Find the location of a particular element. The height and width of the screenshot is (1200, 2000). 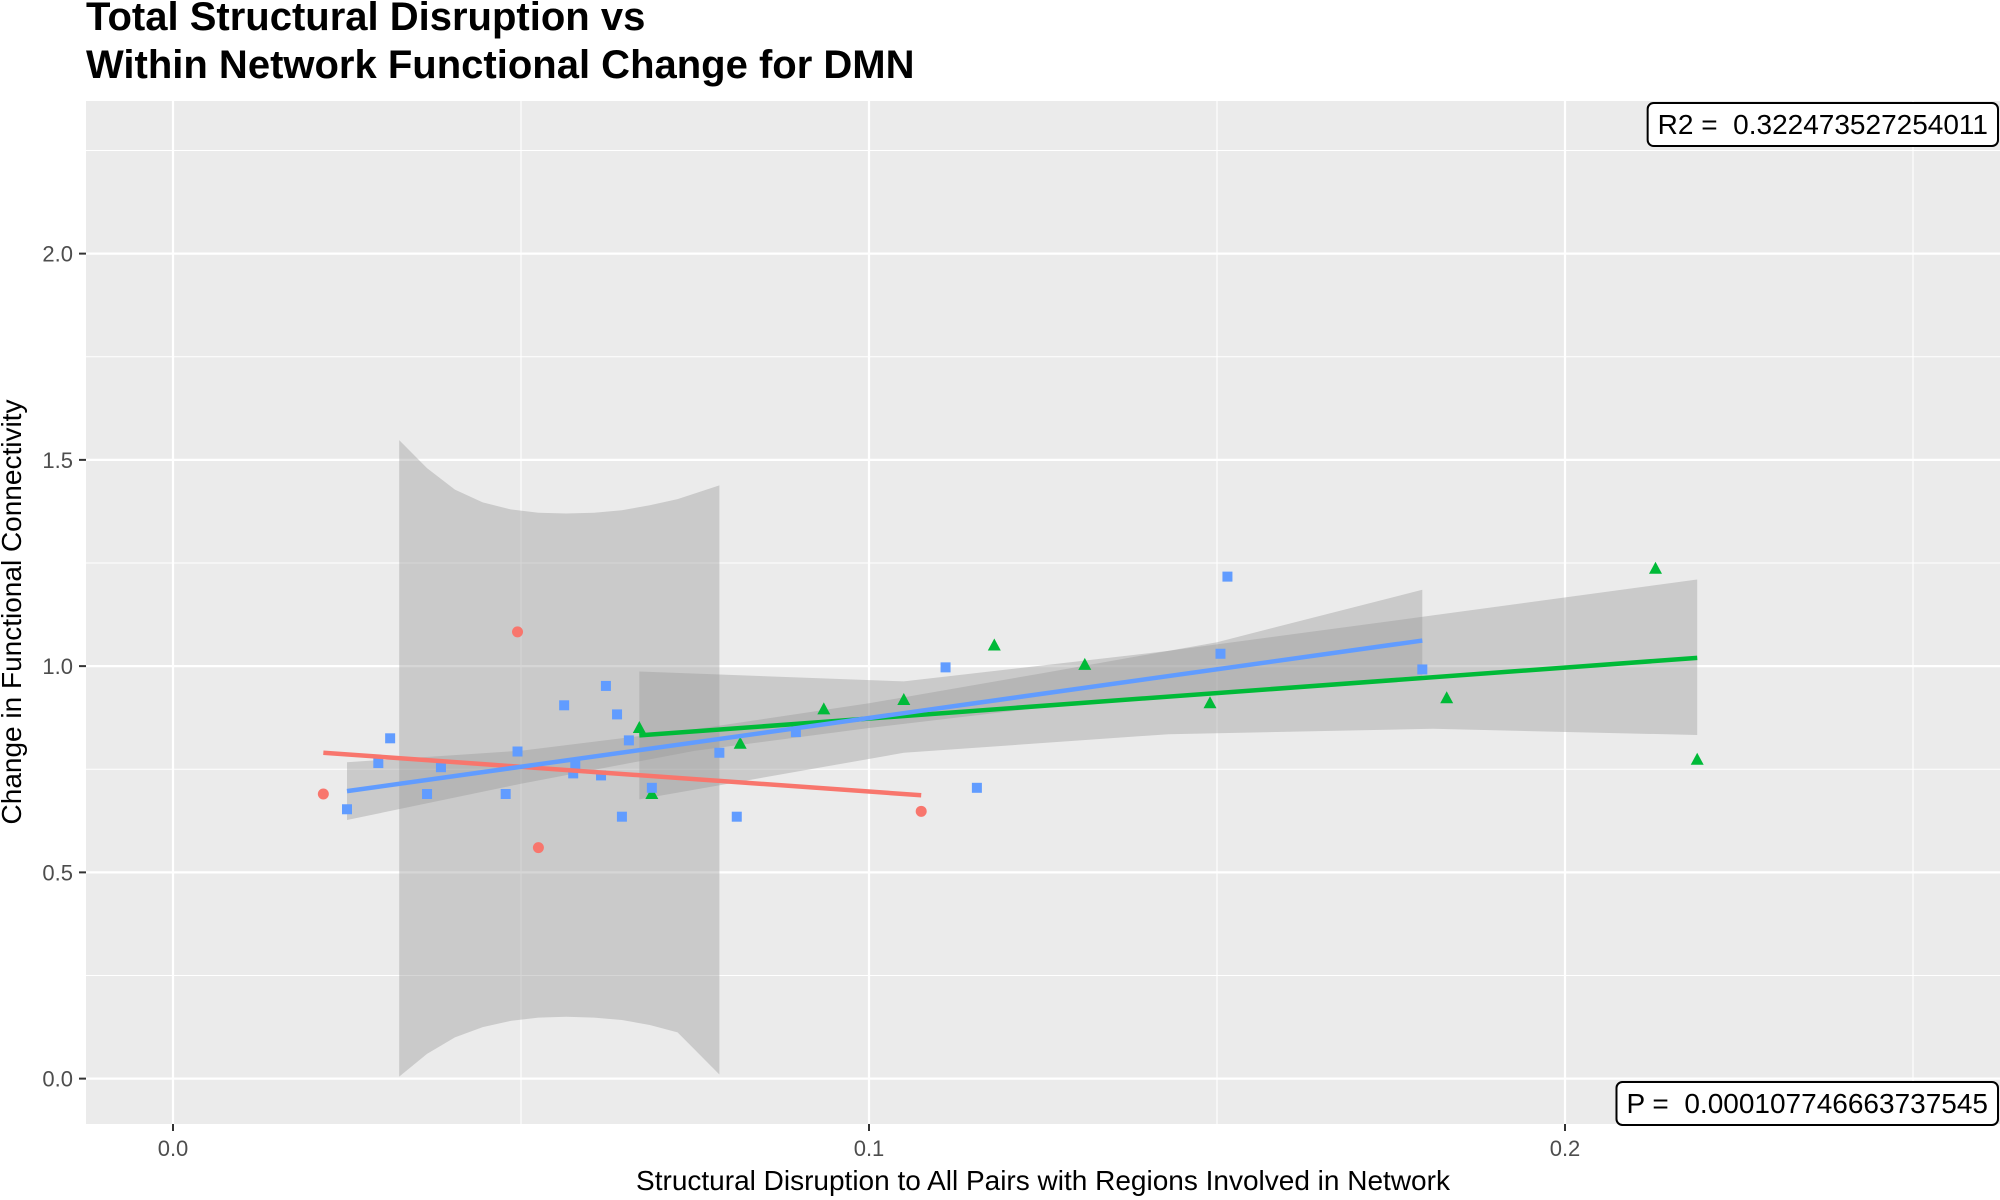

p-value-annotation-box is located at coordinates (1807, 1103).